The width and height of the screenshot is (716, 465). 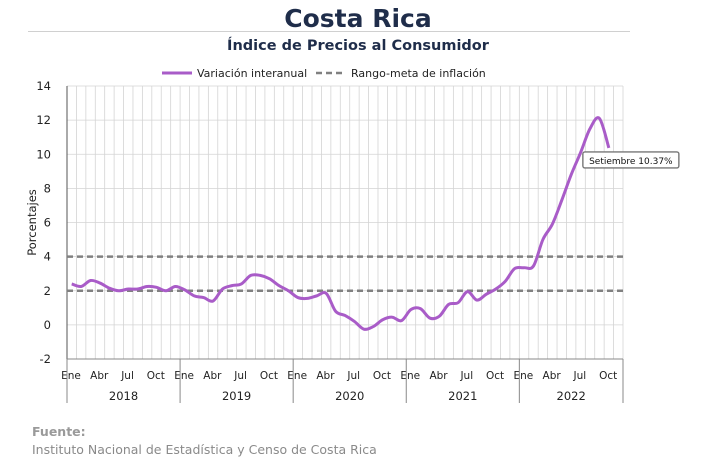 I want to click on title-divider, so click(x=329, y=31).